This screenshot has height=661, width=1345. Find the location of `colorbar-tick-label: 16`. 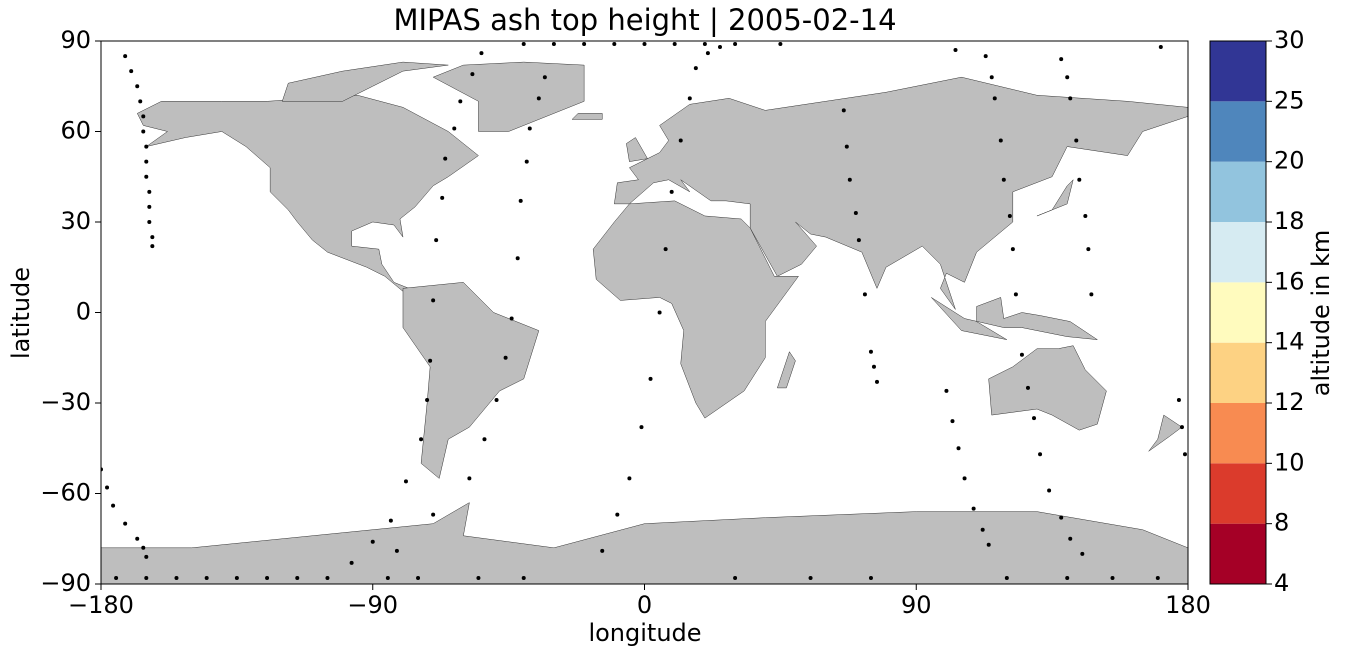

colorbar-tick-label: 16 is located at coordinates (1289, 281).